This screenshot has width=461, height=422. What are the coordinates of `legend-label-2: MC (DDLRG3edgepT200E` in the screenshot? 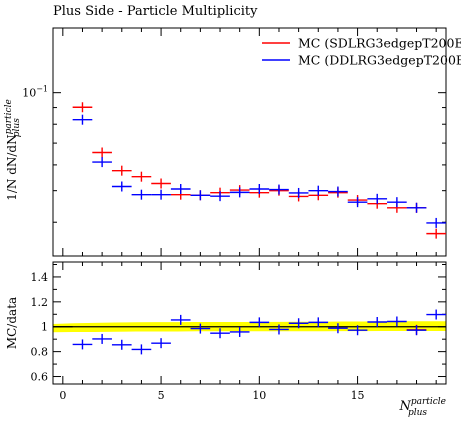 It's located at (379, 60).